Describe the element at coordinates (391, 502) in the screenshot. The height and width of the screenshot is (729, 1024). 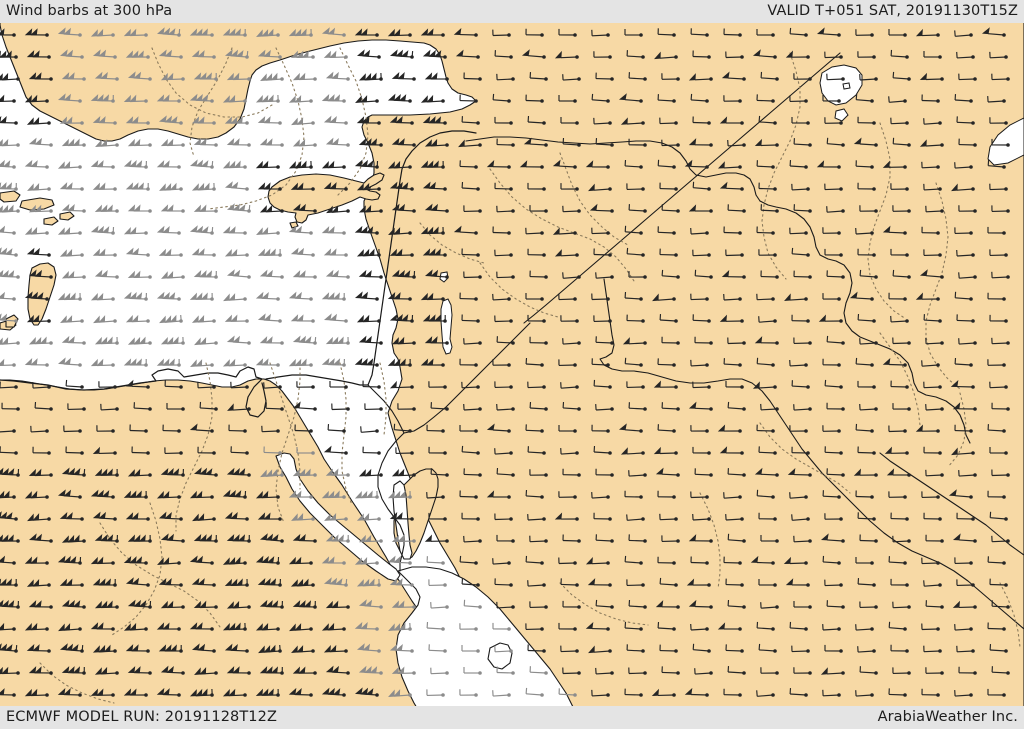
I see `border-israel-egypt` at that location.